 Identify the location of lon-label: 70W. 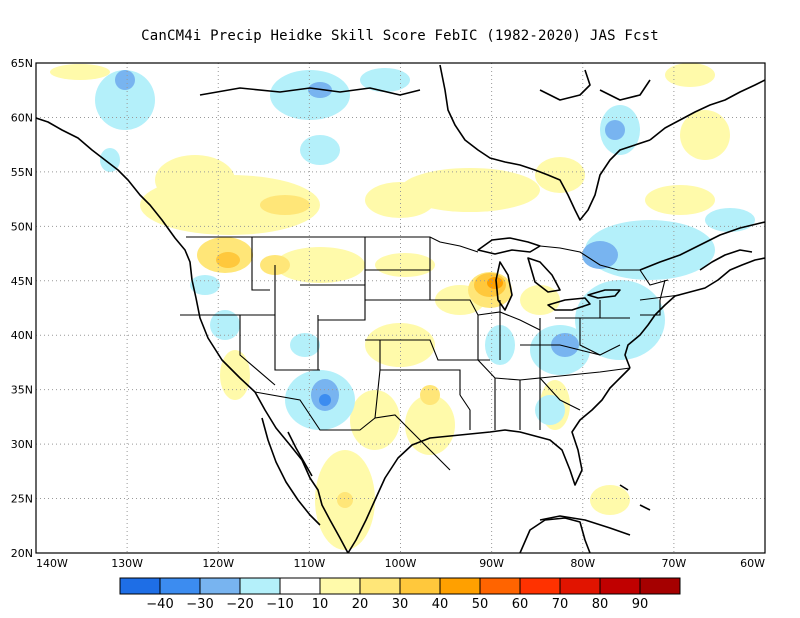
(673, 563).